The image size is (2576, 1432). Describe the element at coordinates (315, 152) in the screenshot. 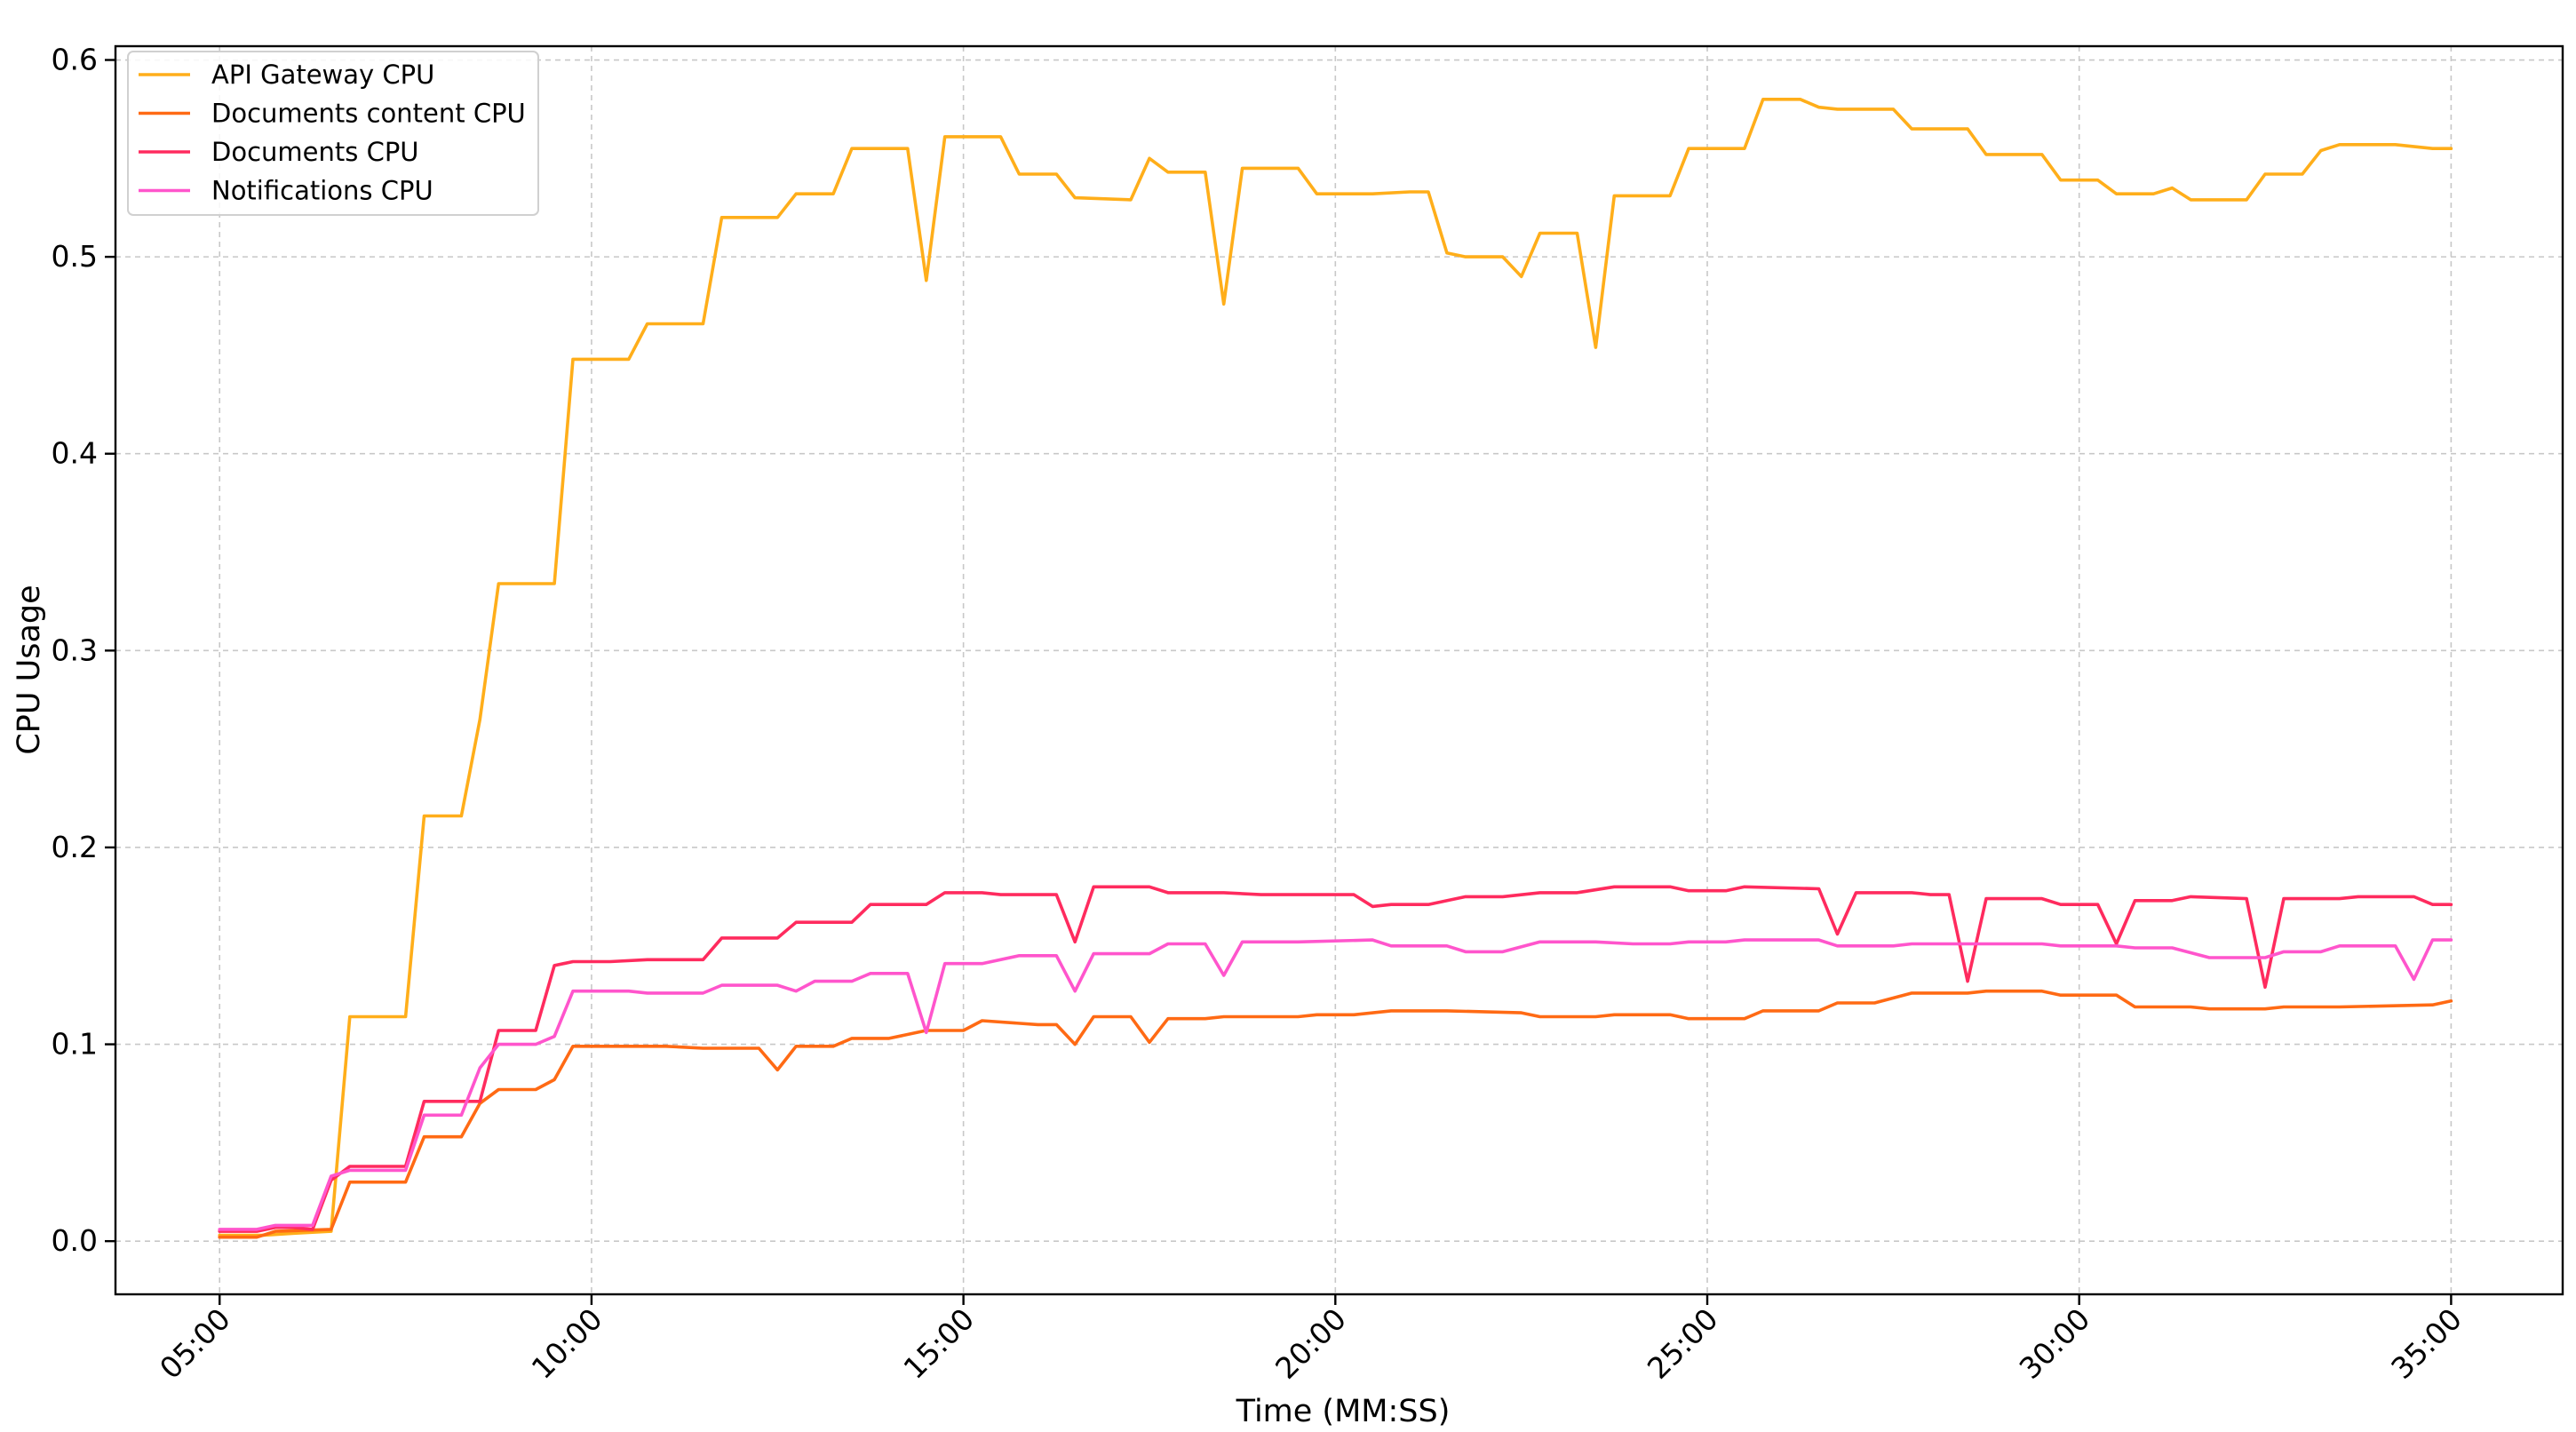

I see `legend-label-documents-cpu: Documents CPU` at that location.